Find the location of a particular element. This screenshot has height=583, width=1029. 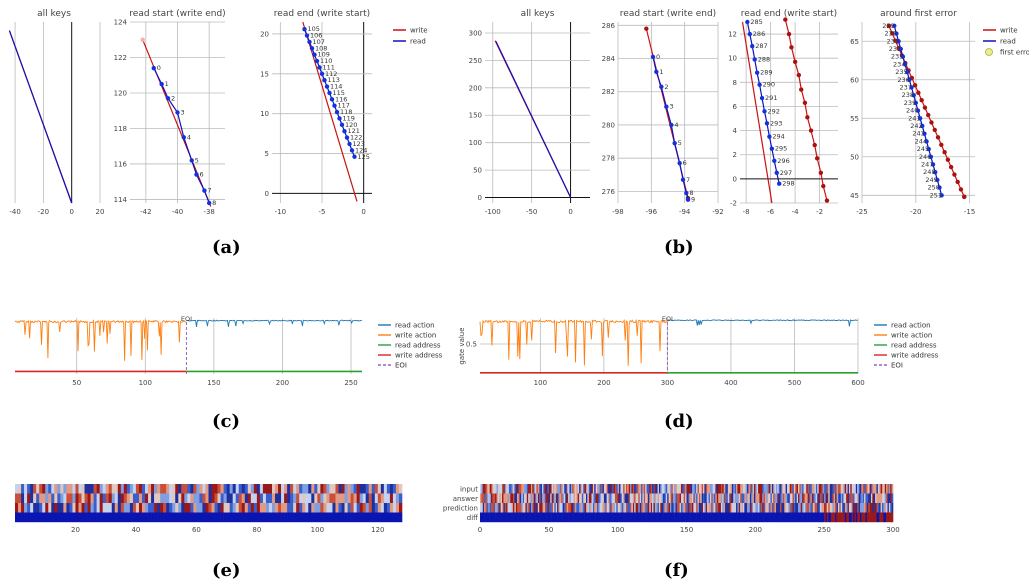

b1-title: all keys is located at coordinates (538, 14).